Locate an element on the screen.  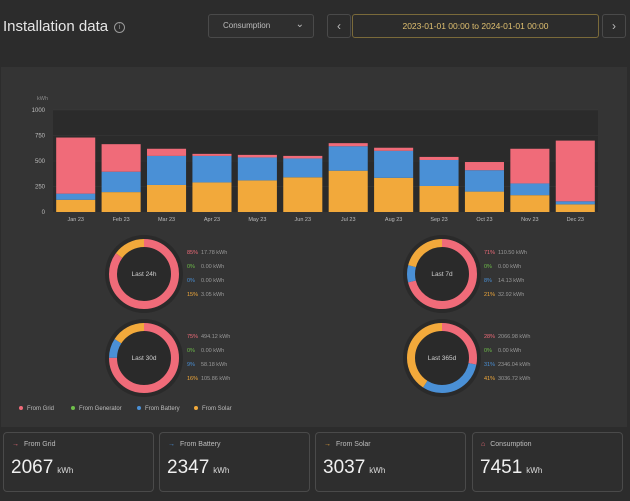
donut-percent: 71% is located at coordinates (489, 253).